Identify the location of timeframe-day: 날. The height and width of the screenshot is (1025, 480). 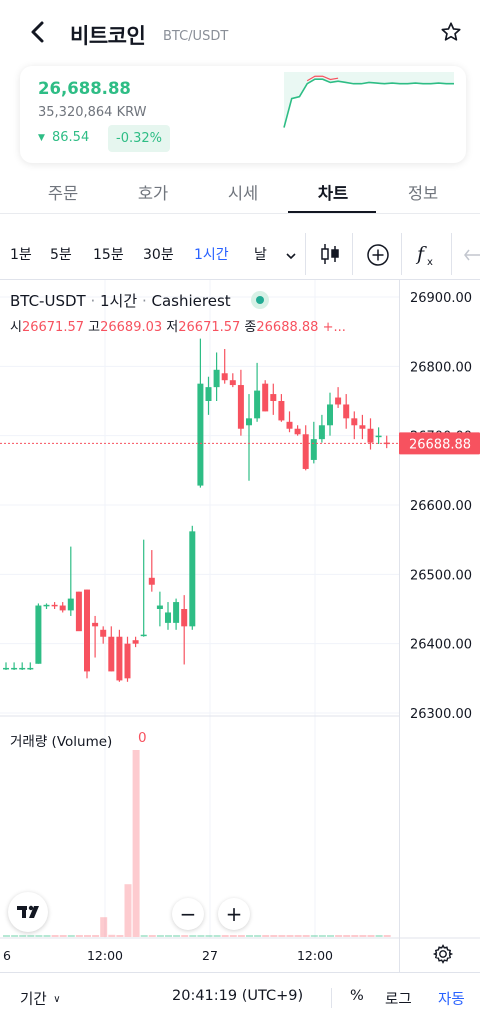
(260, 255).